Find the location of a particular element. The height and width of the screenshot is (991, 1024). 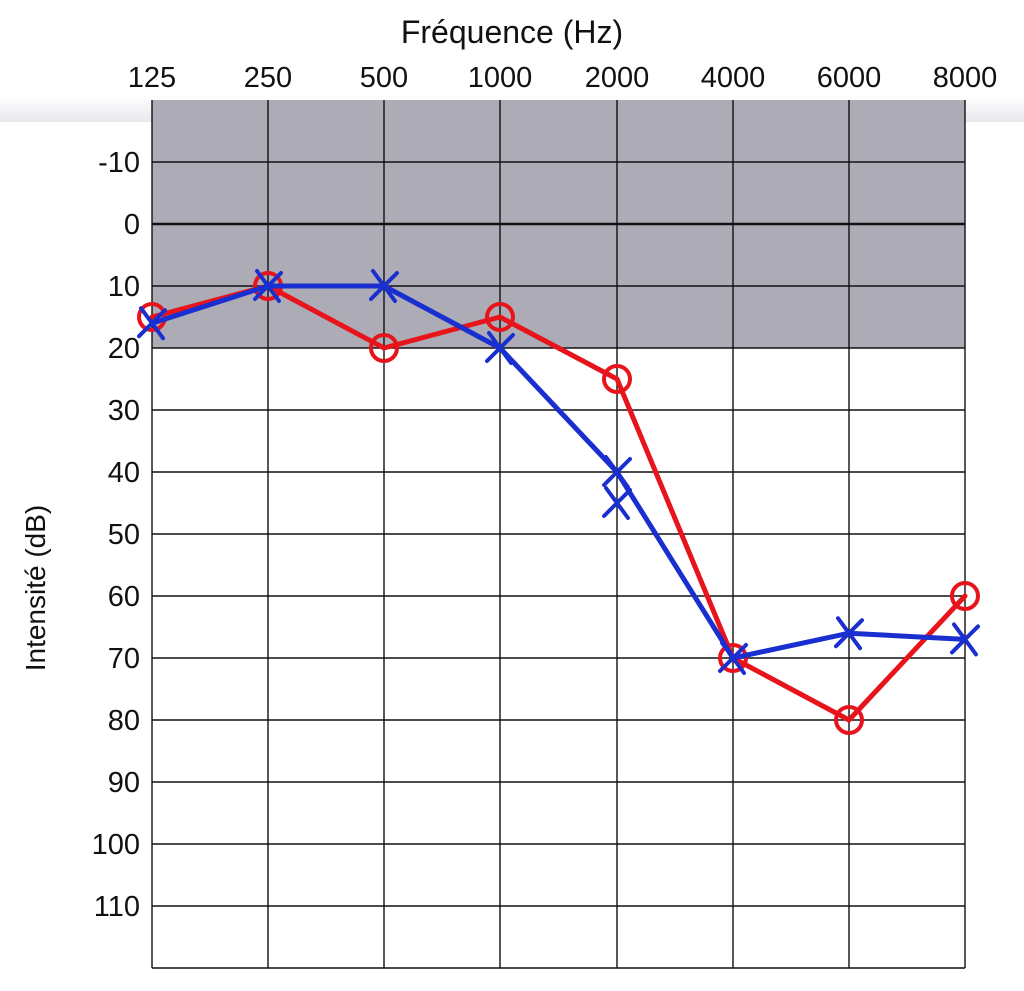

y-tick-label: 40 is located at coordinates (124, 473).